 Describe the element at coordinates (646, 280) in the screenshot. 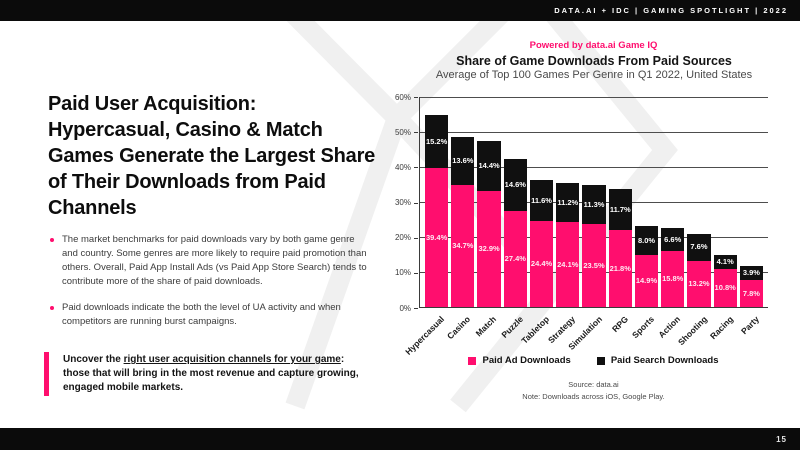

I see `paid-ad-segment: 14.9%` at that location.